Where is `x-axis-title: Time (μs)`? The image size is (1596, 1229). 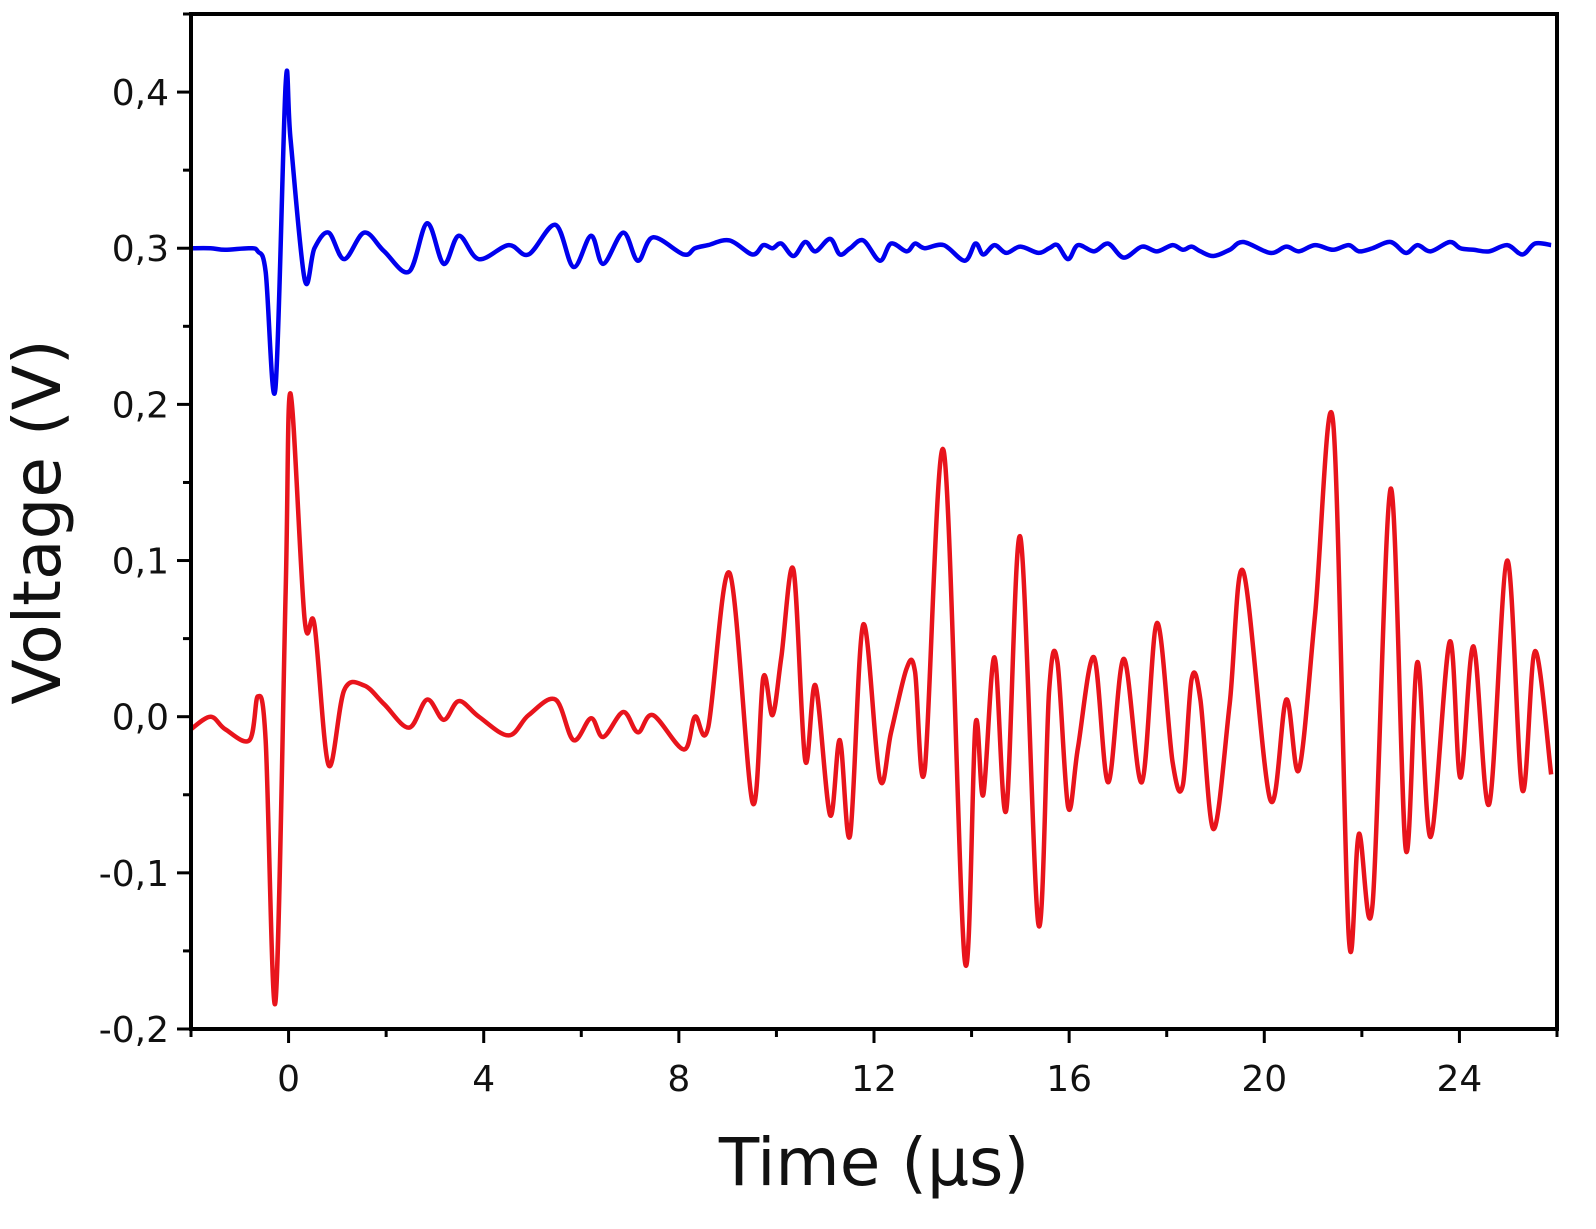 x-axis-title: Time (μs) is located at coordinates (873, 1162).